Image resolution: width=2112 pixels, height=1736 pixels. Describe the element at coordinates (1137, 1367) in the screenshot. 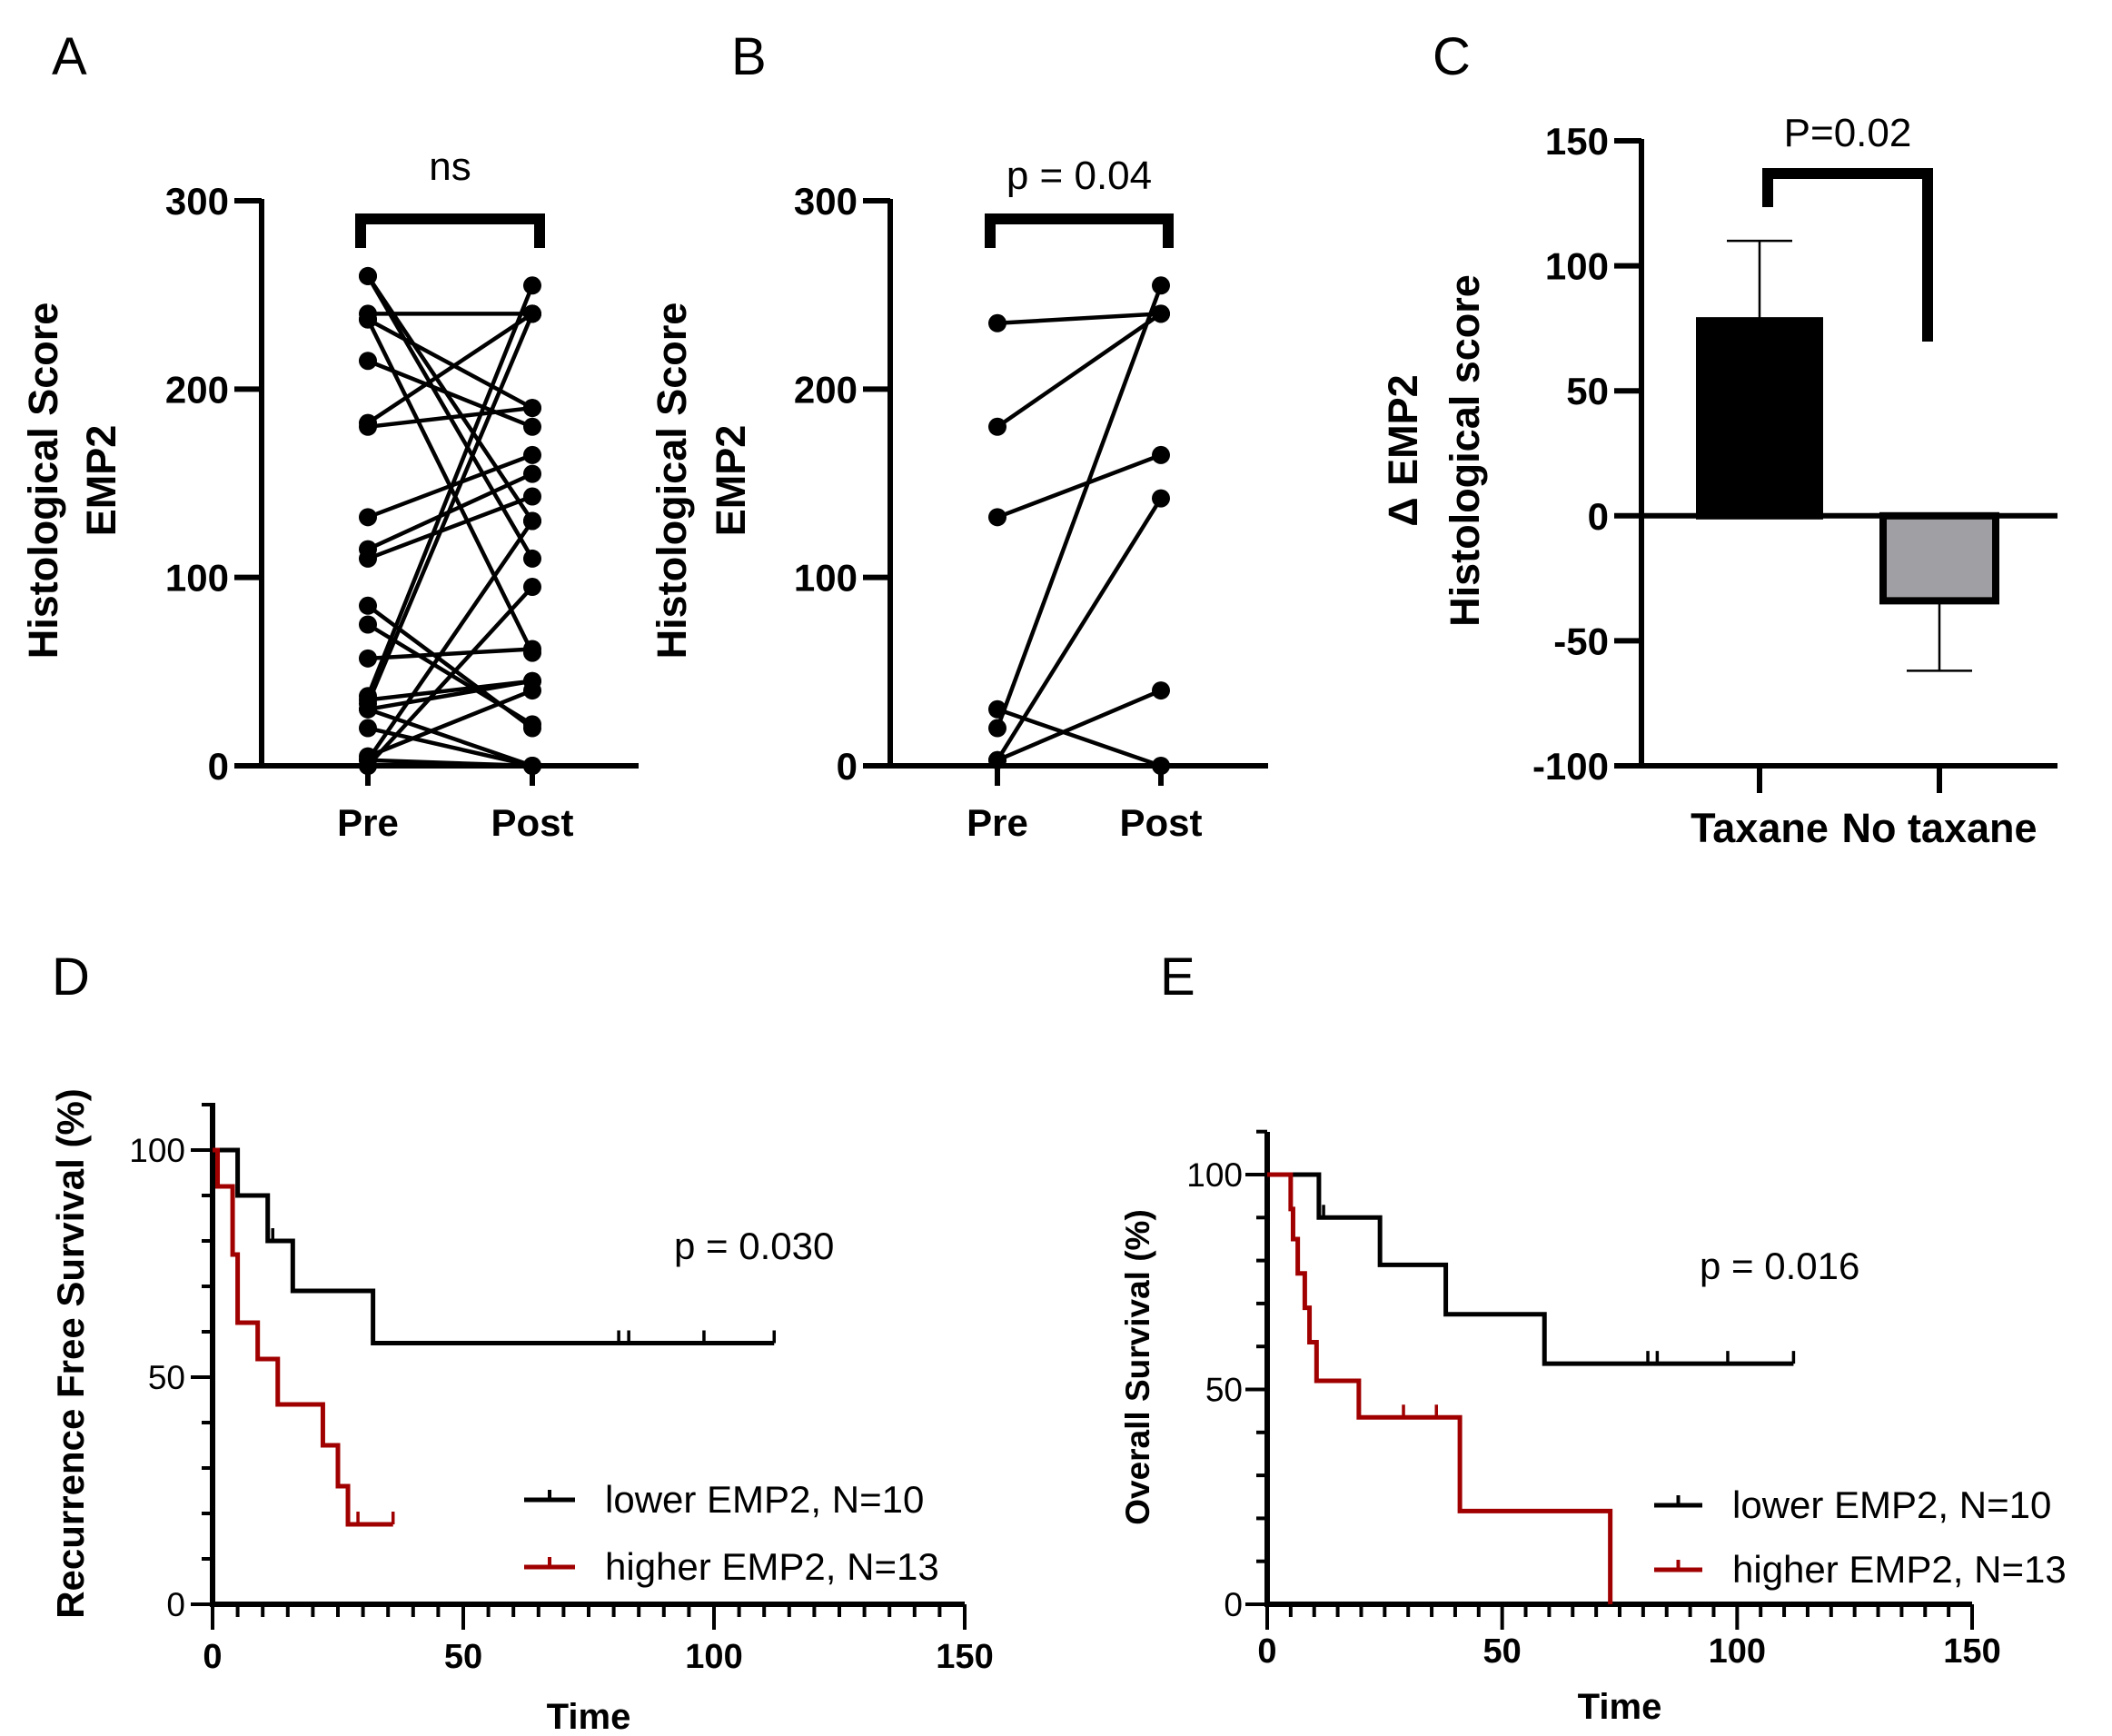

I see `y-axis-label: Overall Survival (%)` at that location.